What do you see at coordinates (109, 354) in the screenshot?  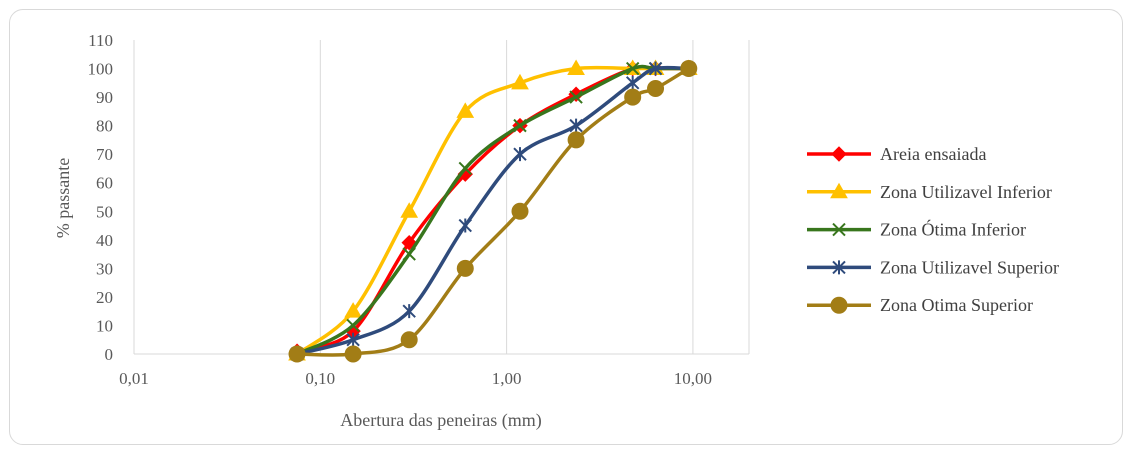 I see `y-tick-label: 0` at bounding box center [109, 354].